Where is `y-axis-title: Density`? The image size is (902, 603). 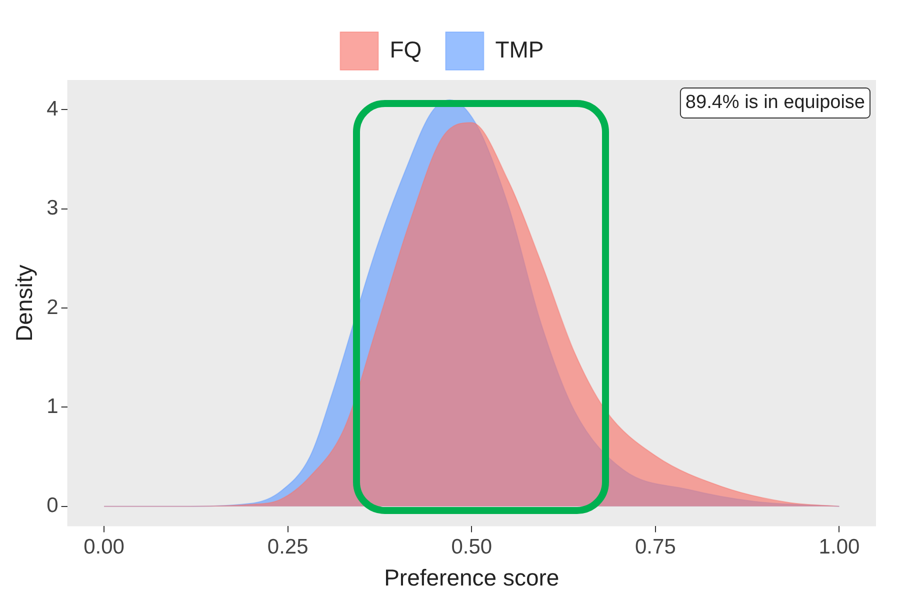 y-axis-title: Density is located at coordinates (24, 303).